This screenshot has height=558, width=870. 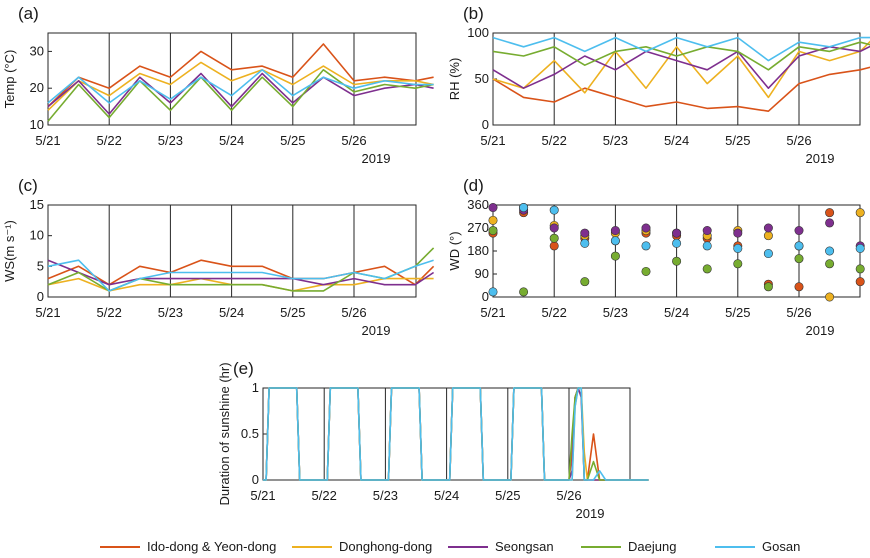 What do you see at coordinates (524, 546) in the screenshot?
I see `legend-label: Seongsan` at bounding box center [524, 546].